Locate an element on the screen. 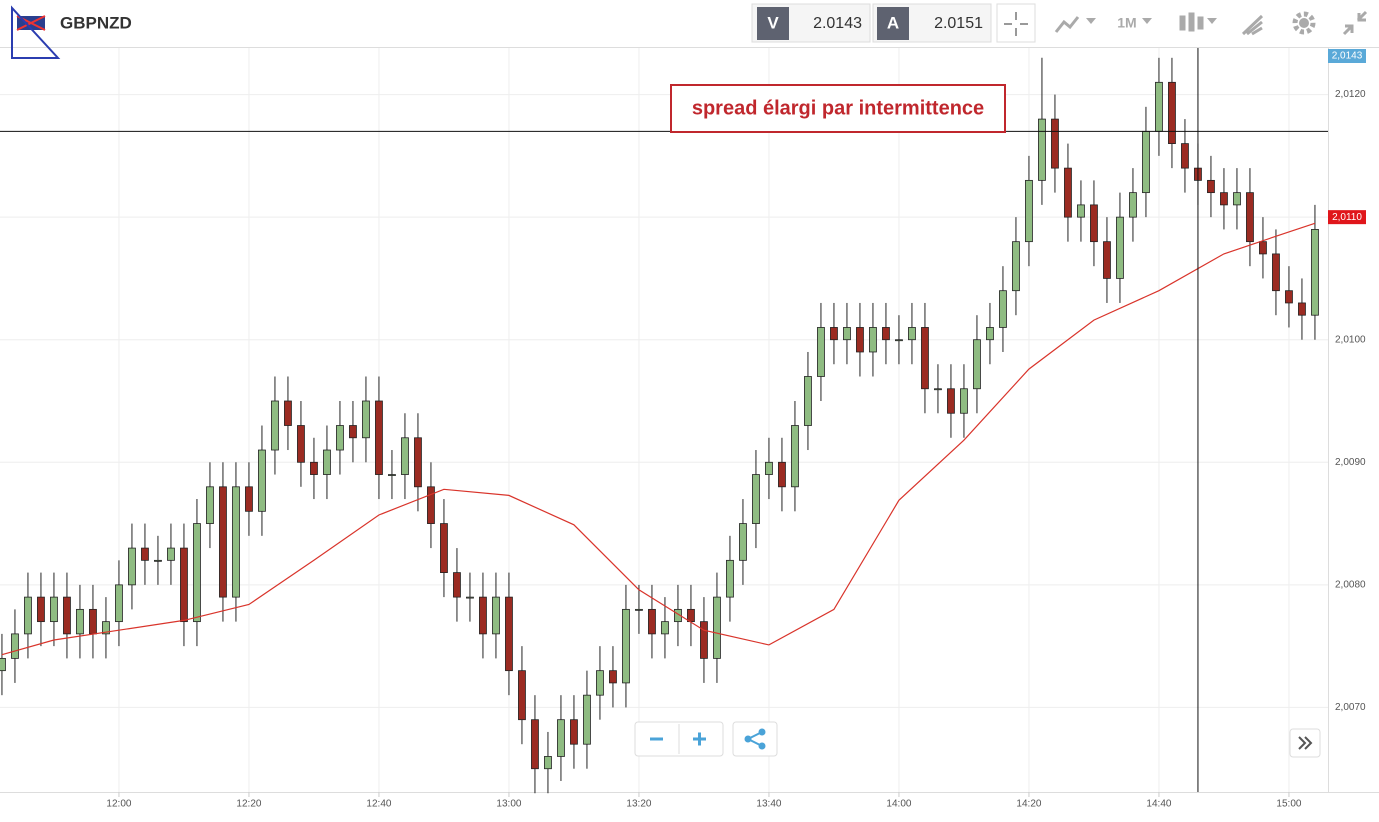  x-tick-label: 13:00 is located at coordinates (508, 804).